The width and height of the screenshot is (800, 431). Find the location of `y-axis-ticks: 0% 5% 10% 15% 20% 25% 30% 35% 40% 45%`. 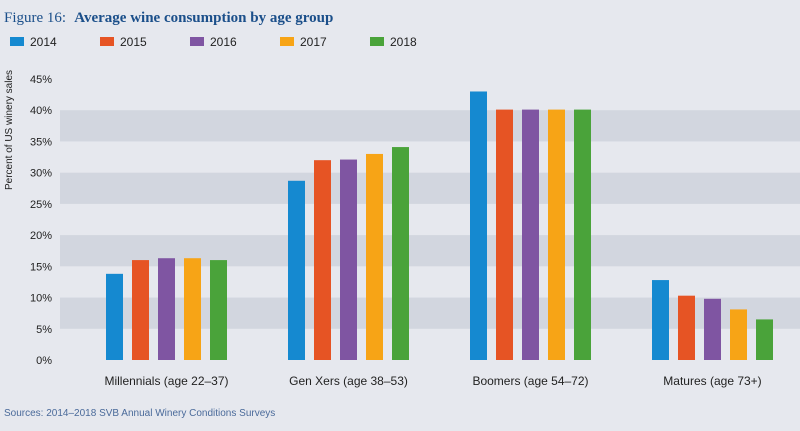

y-axis-ticks: 0% 5% 10% 15% 20% 25% 30% 35% 40% 45% is located at coordinates (41, 220).